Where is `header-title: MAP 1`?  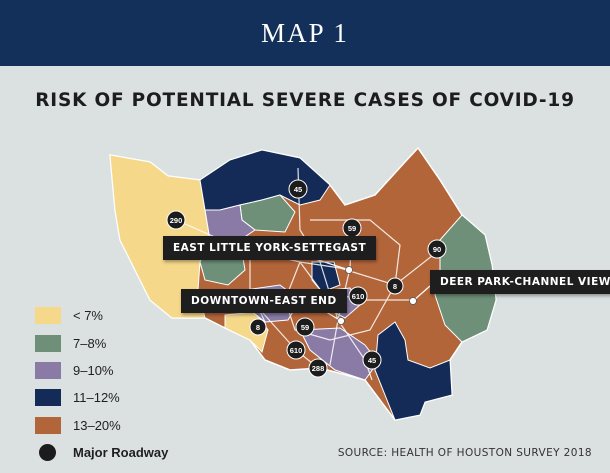
header-title: MAP 1 is located at coordinates (305, 32).